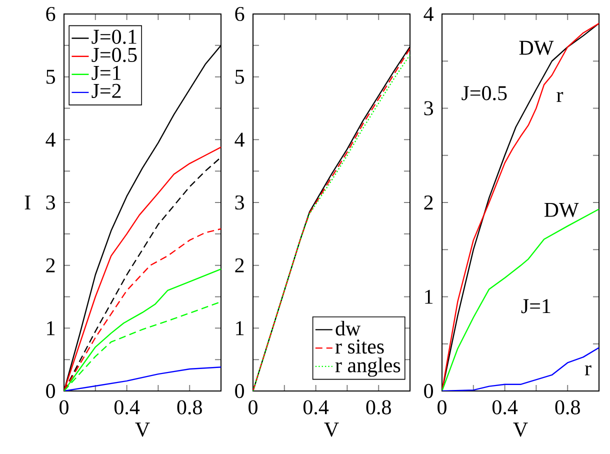  Describe the element at coordinates (106, 73) in the screenshot. I see `legend-label: J=1` at that location.